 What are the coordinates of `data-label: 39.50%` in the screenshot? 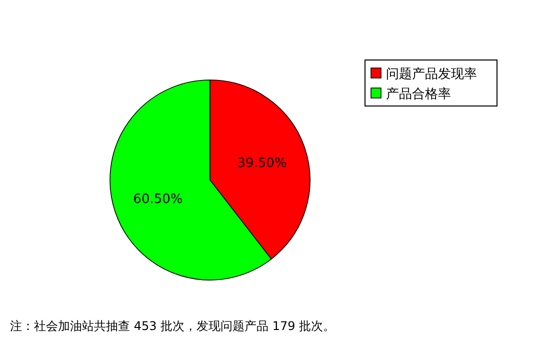 It's located at (262, 164).